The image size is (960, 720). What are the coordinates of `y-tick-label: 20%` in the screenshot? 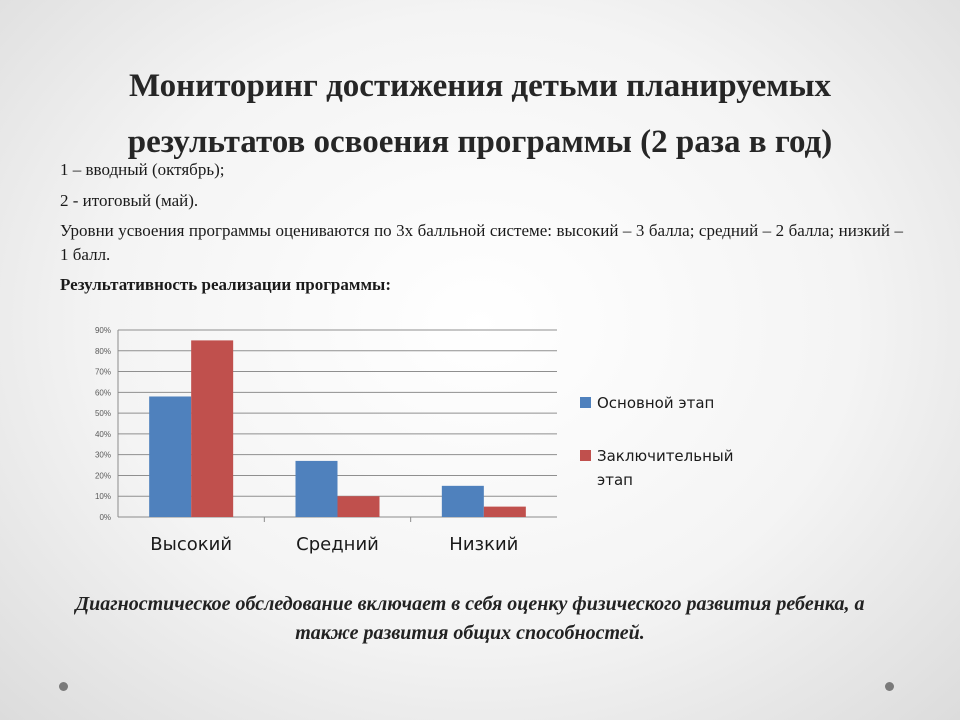 It's located at (103, 475).